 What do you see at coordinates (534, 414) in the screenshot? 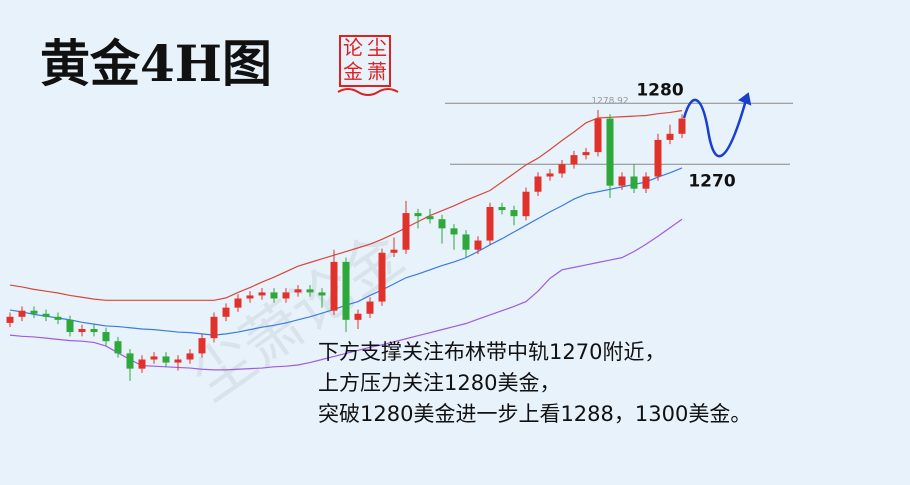
I see `note: 突破1280美金进一步上看1288，1300美金。` at bounding box center [534, 414].